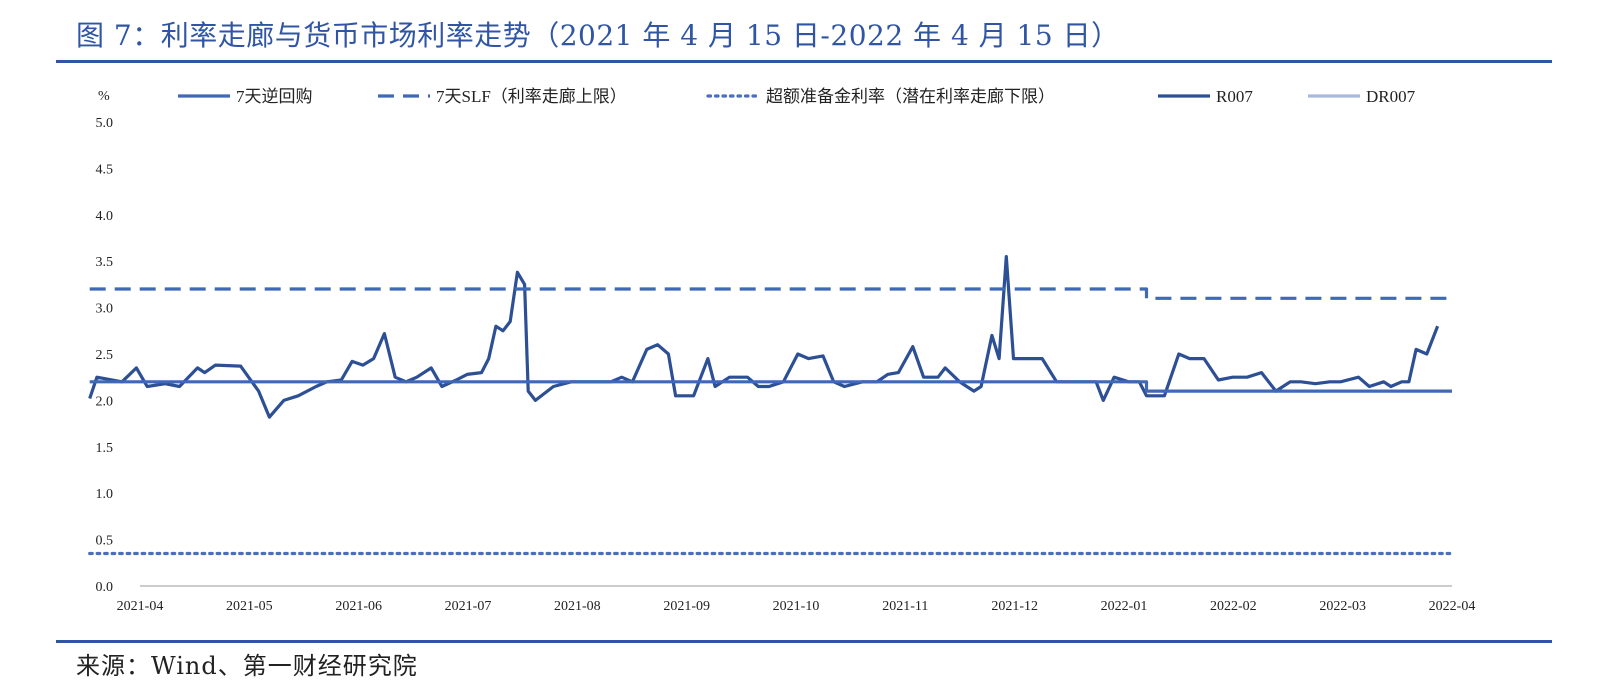 Image resolution: width=1603 pixels, height=686 pixels. Describe the element at coordinates (249, 606) in the screenshot. I see `x-tick-label: 2021-05` at that location.